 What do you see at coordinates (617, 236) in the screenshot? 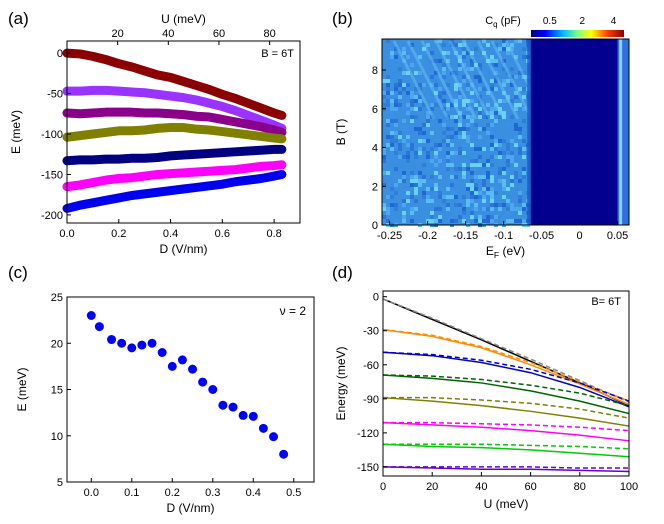
I see `panel-b-x-tick-label: 0.05` at bounding box center [617, 236].